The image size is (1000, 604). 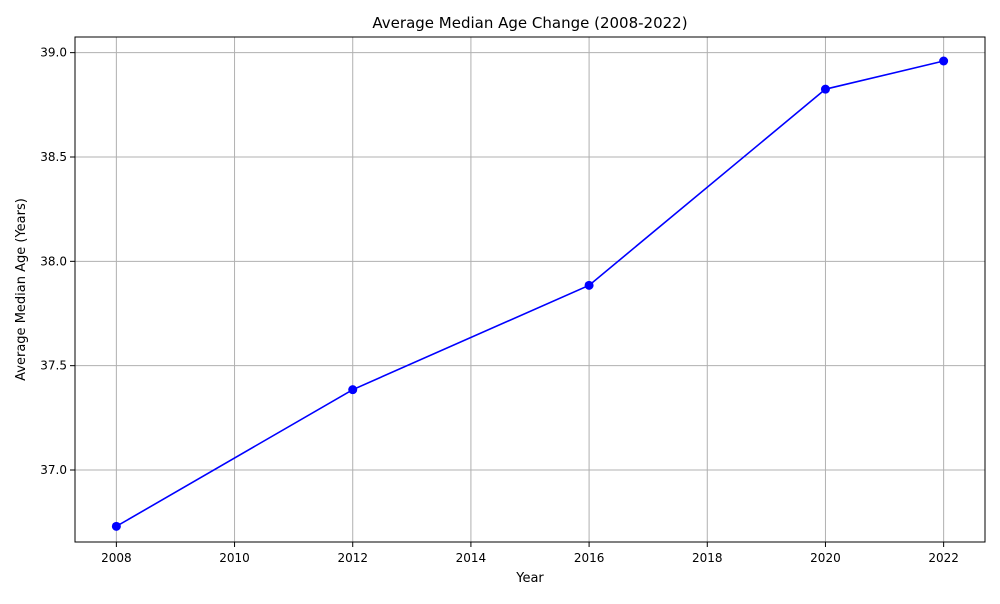 I want to click on y-tick-label: 39.0, so click(x=53, y=53).